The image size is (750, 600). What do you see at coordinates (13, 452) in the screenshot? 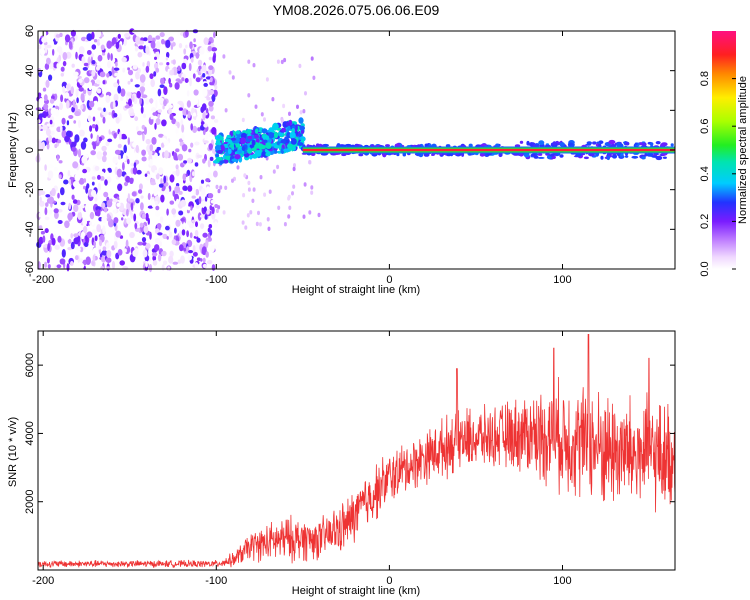
I see `snr-y-label: SNR (10 * v/v)` at bounding box center [13, 452].